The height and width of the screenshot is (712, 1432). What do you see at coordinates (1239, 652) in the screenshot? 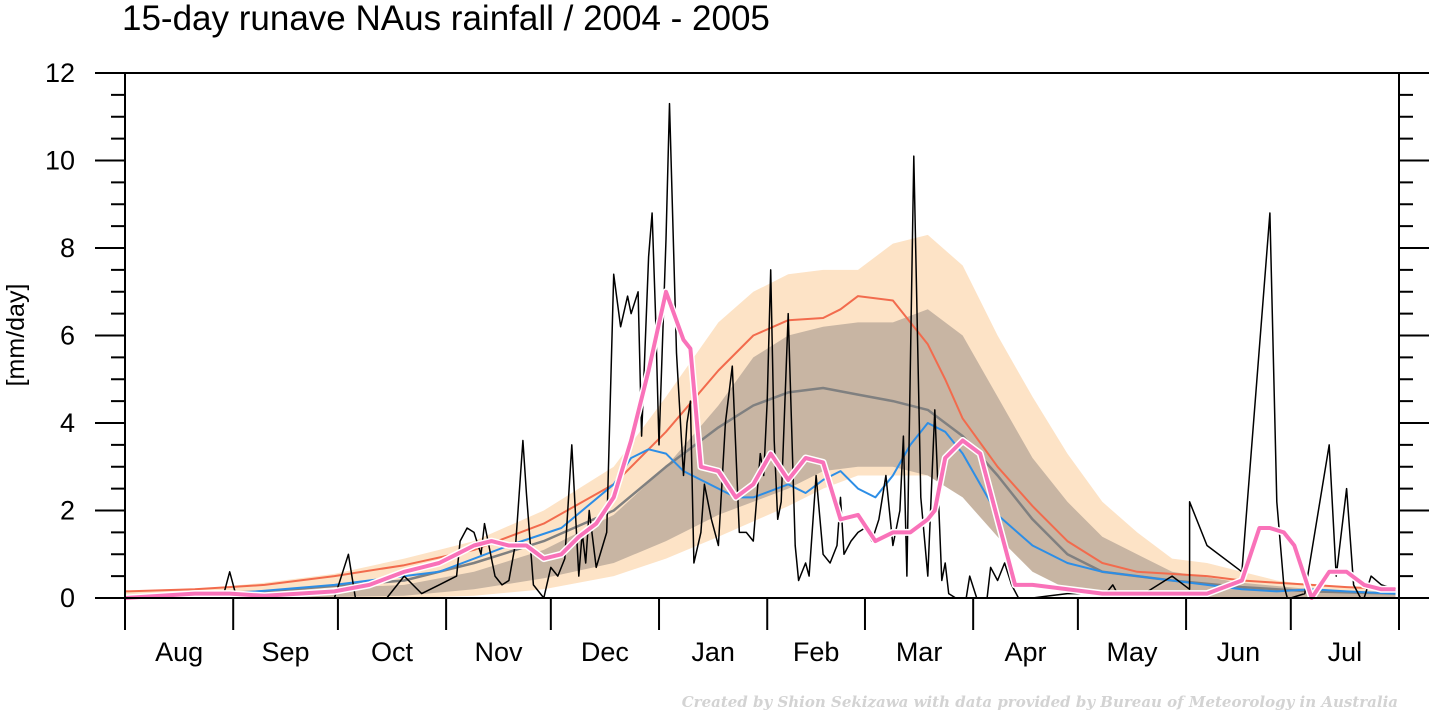
I see `x-tick-label: Jun` at bounding box center [1239, 652].